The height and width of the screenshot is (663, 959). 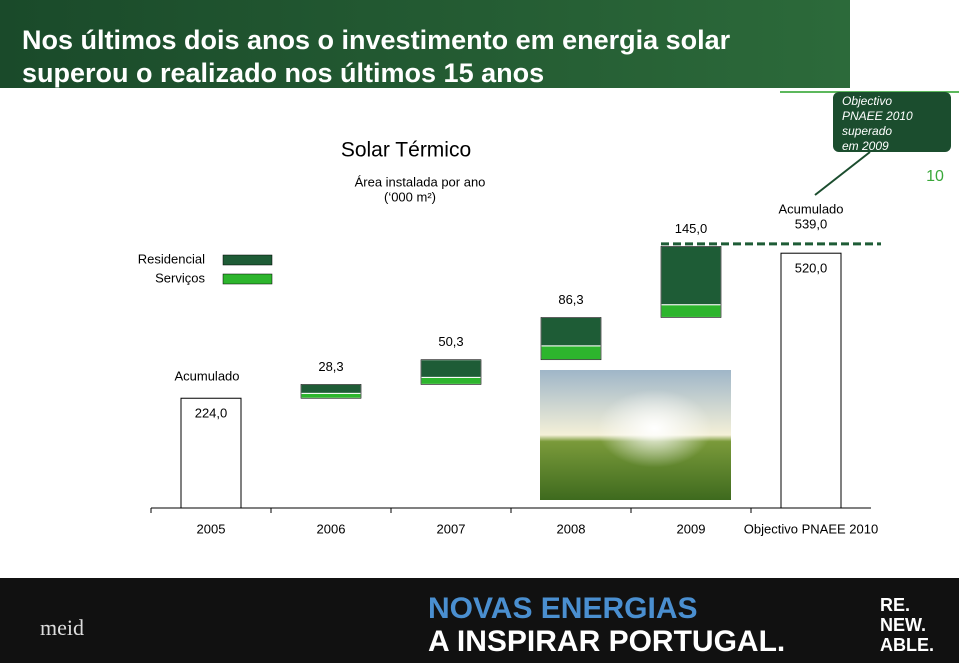 I want to click on annotation: 539,0, so click(x=811, y=223).